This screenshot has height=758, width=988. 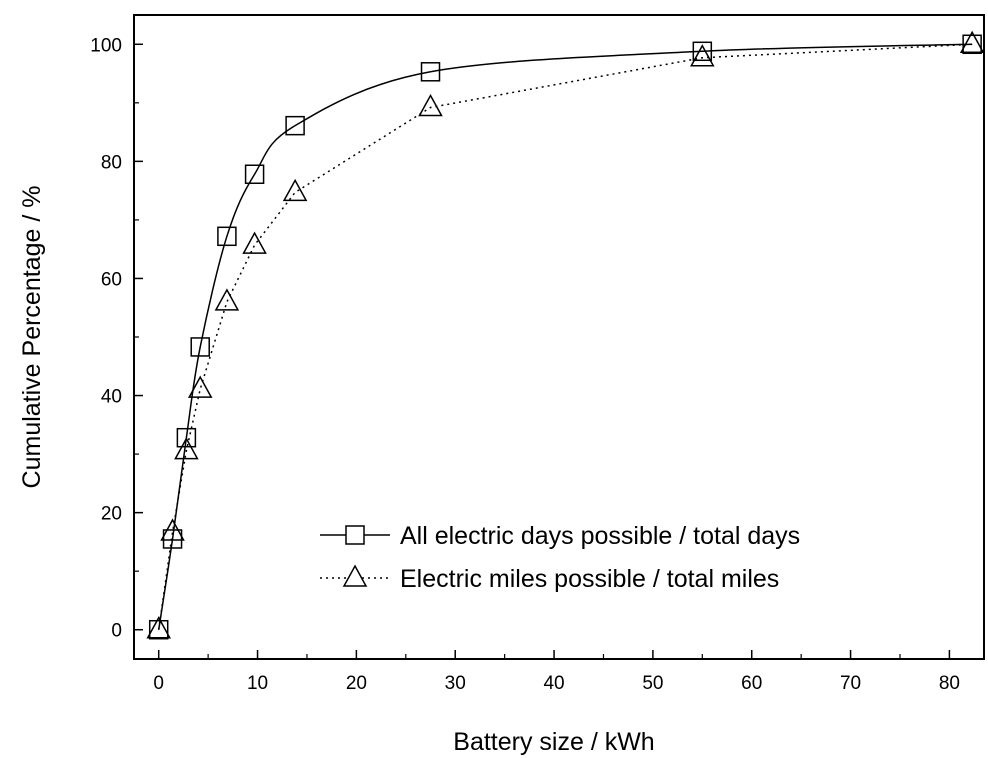 What do you see at coordinates (589, 579) in the screenshot?
I see `legend-label-miles: Electric miles possible / total miles` at bounding box center [589, 579].